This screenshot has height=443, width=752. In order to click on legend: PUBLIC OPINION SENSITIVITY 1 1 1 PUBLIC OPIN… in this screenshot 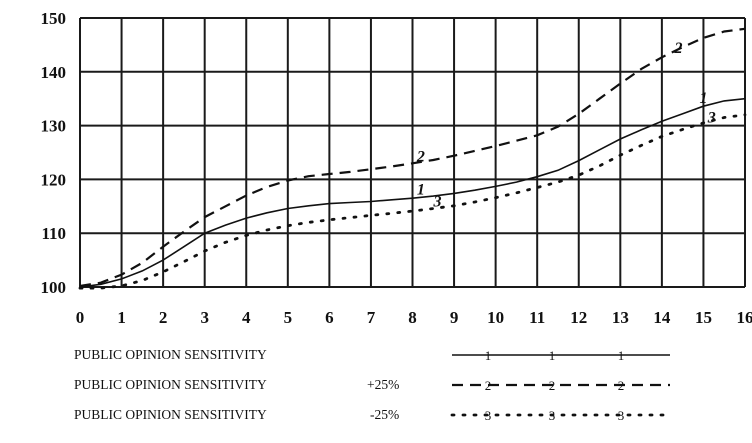, I will do `click(373, 385)`.